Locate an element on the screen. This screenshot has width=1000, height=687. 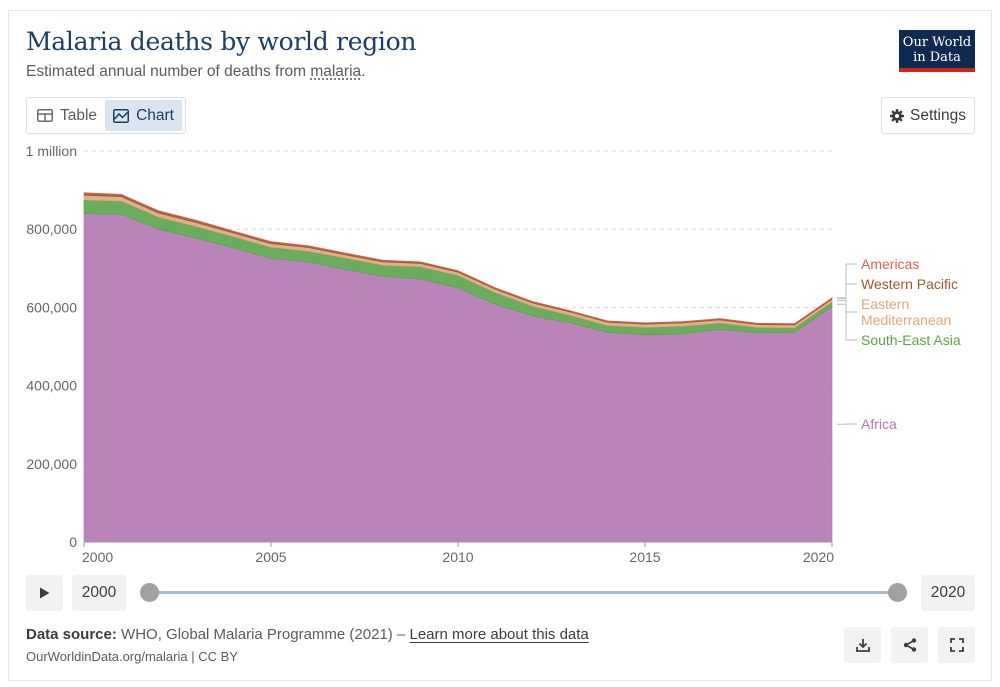
download-icon is located at coordinates (862, 645).